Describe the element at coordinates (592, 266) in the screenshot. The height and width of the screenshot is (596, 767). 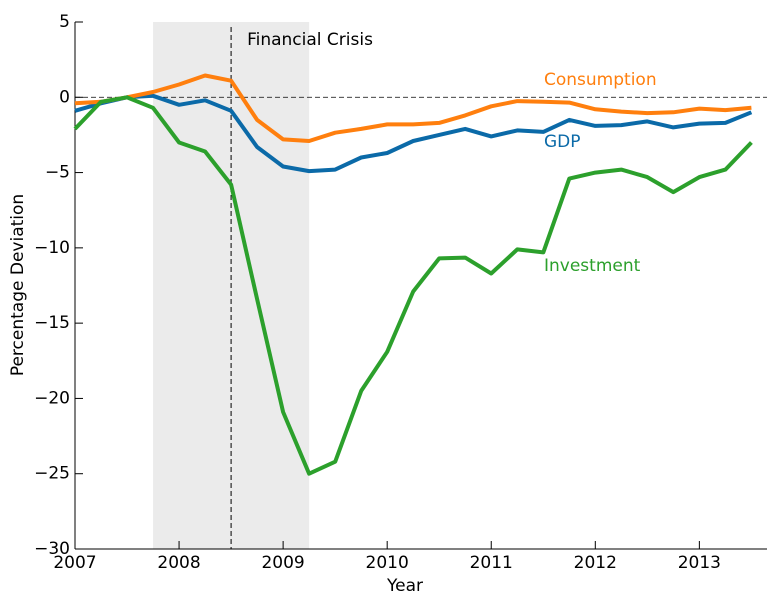
I see `series-label: Investment` at that location.